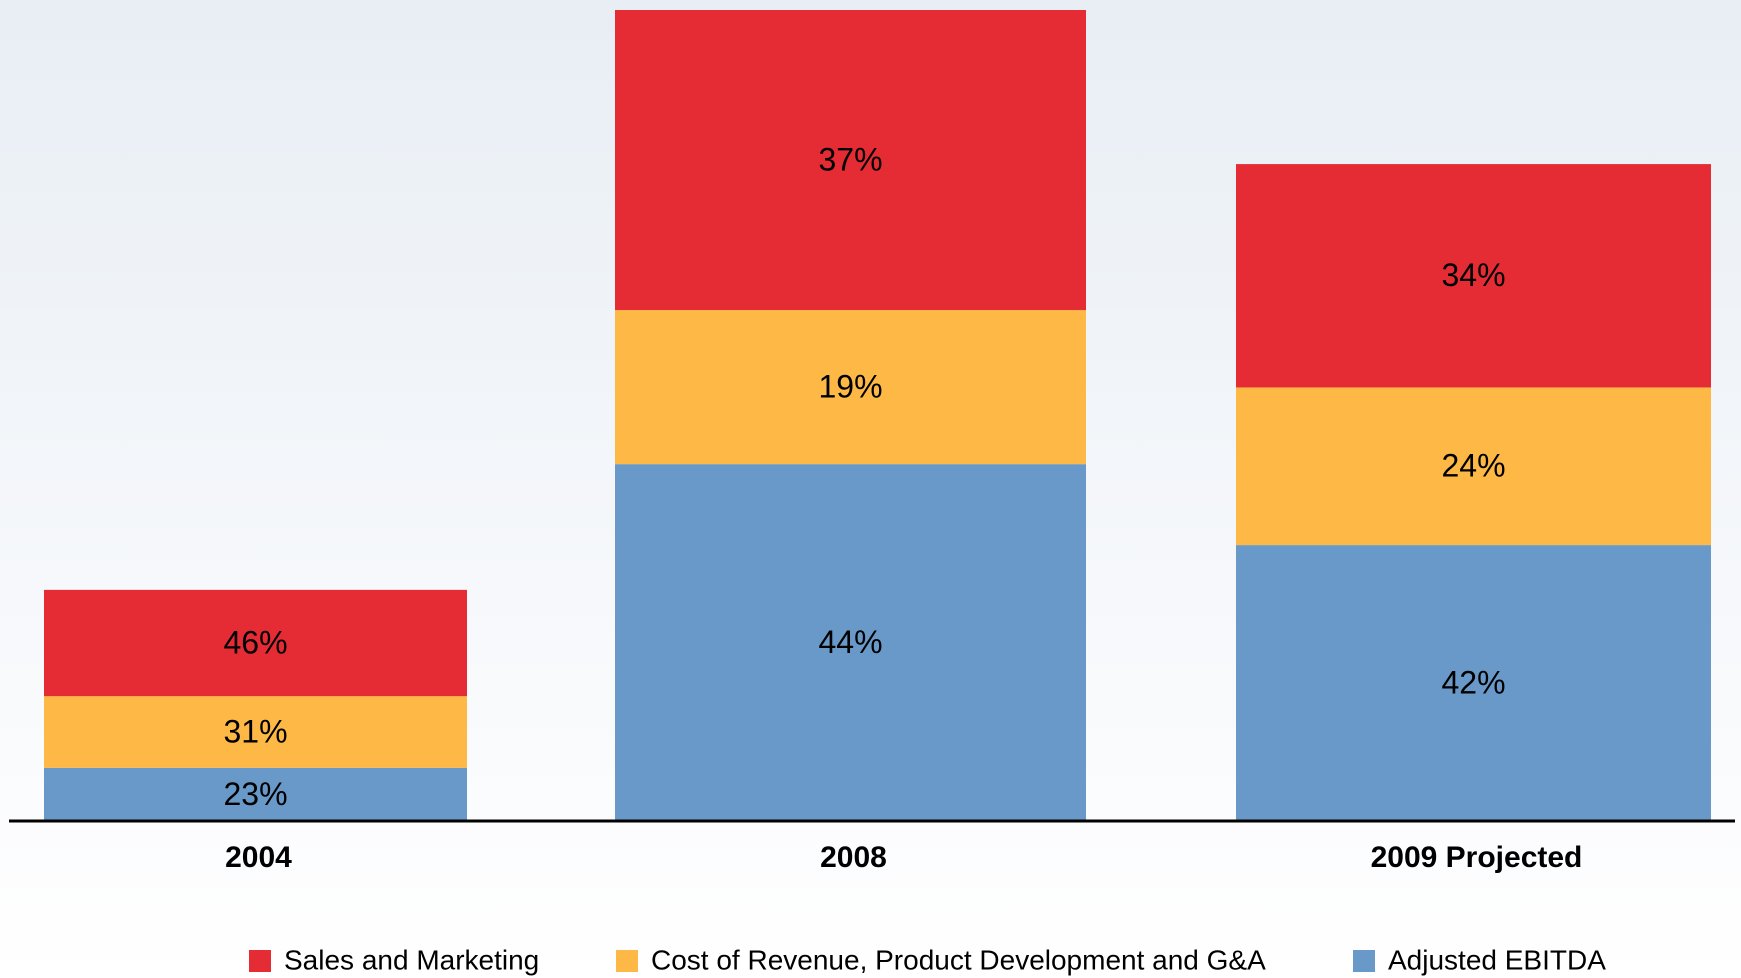  I want to click on data-label: 44%, so click(850, 642).